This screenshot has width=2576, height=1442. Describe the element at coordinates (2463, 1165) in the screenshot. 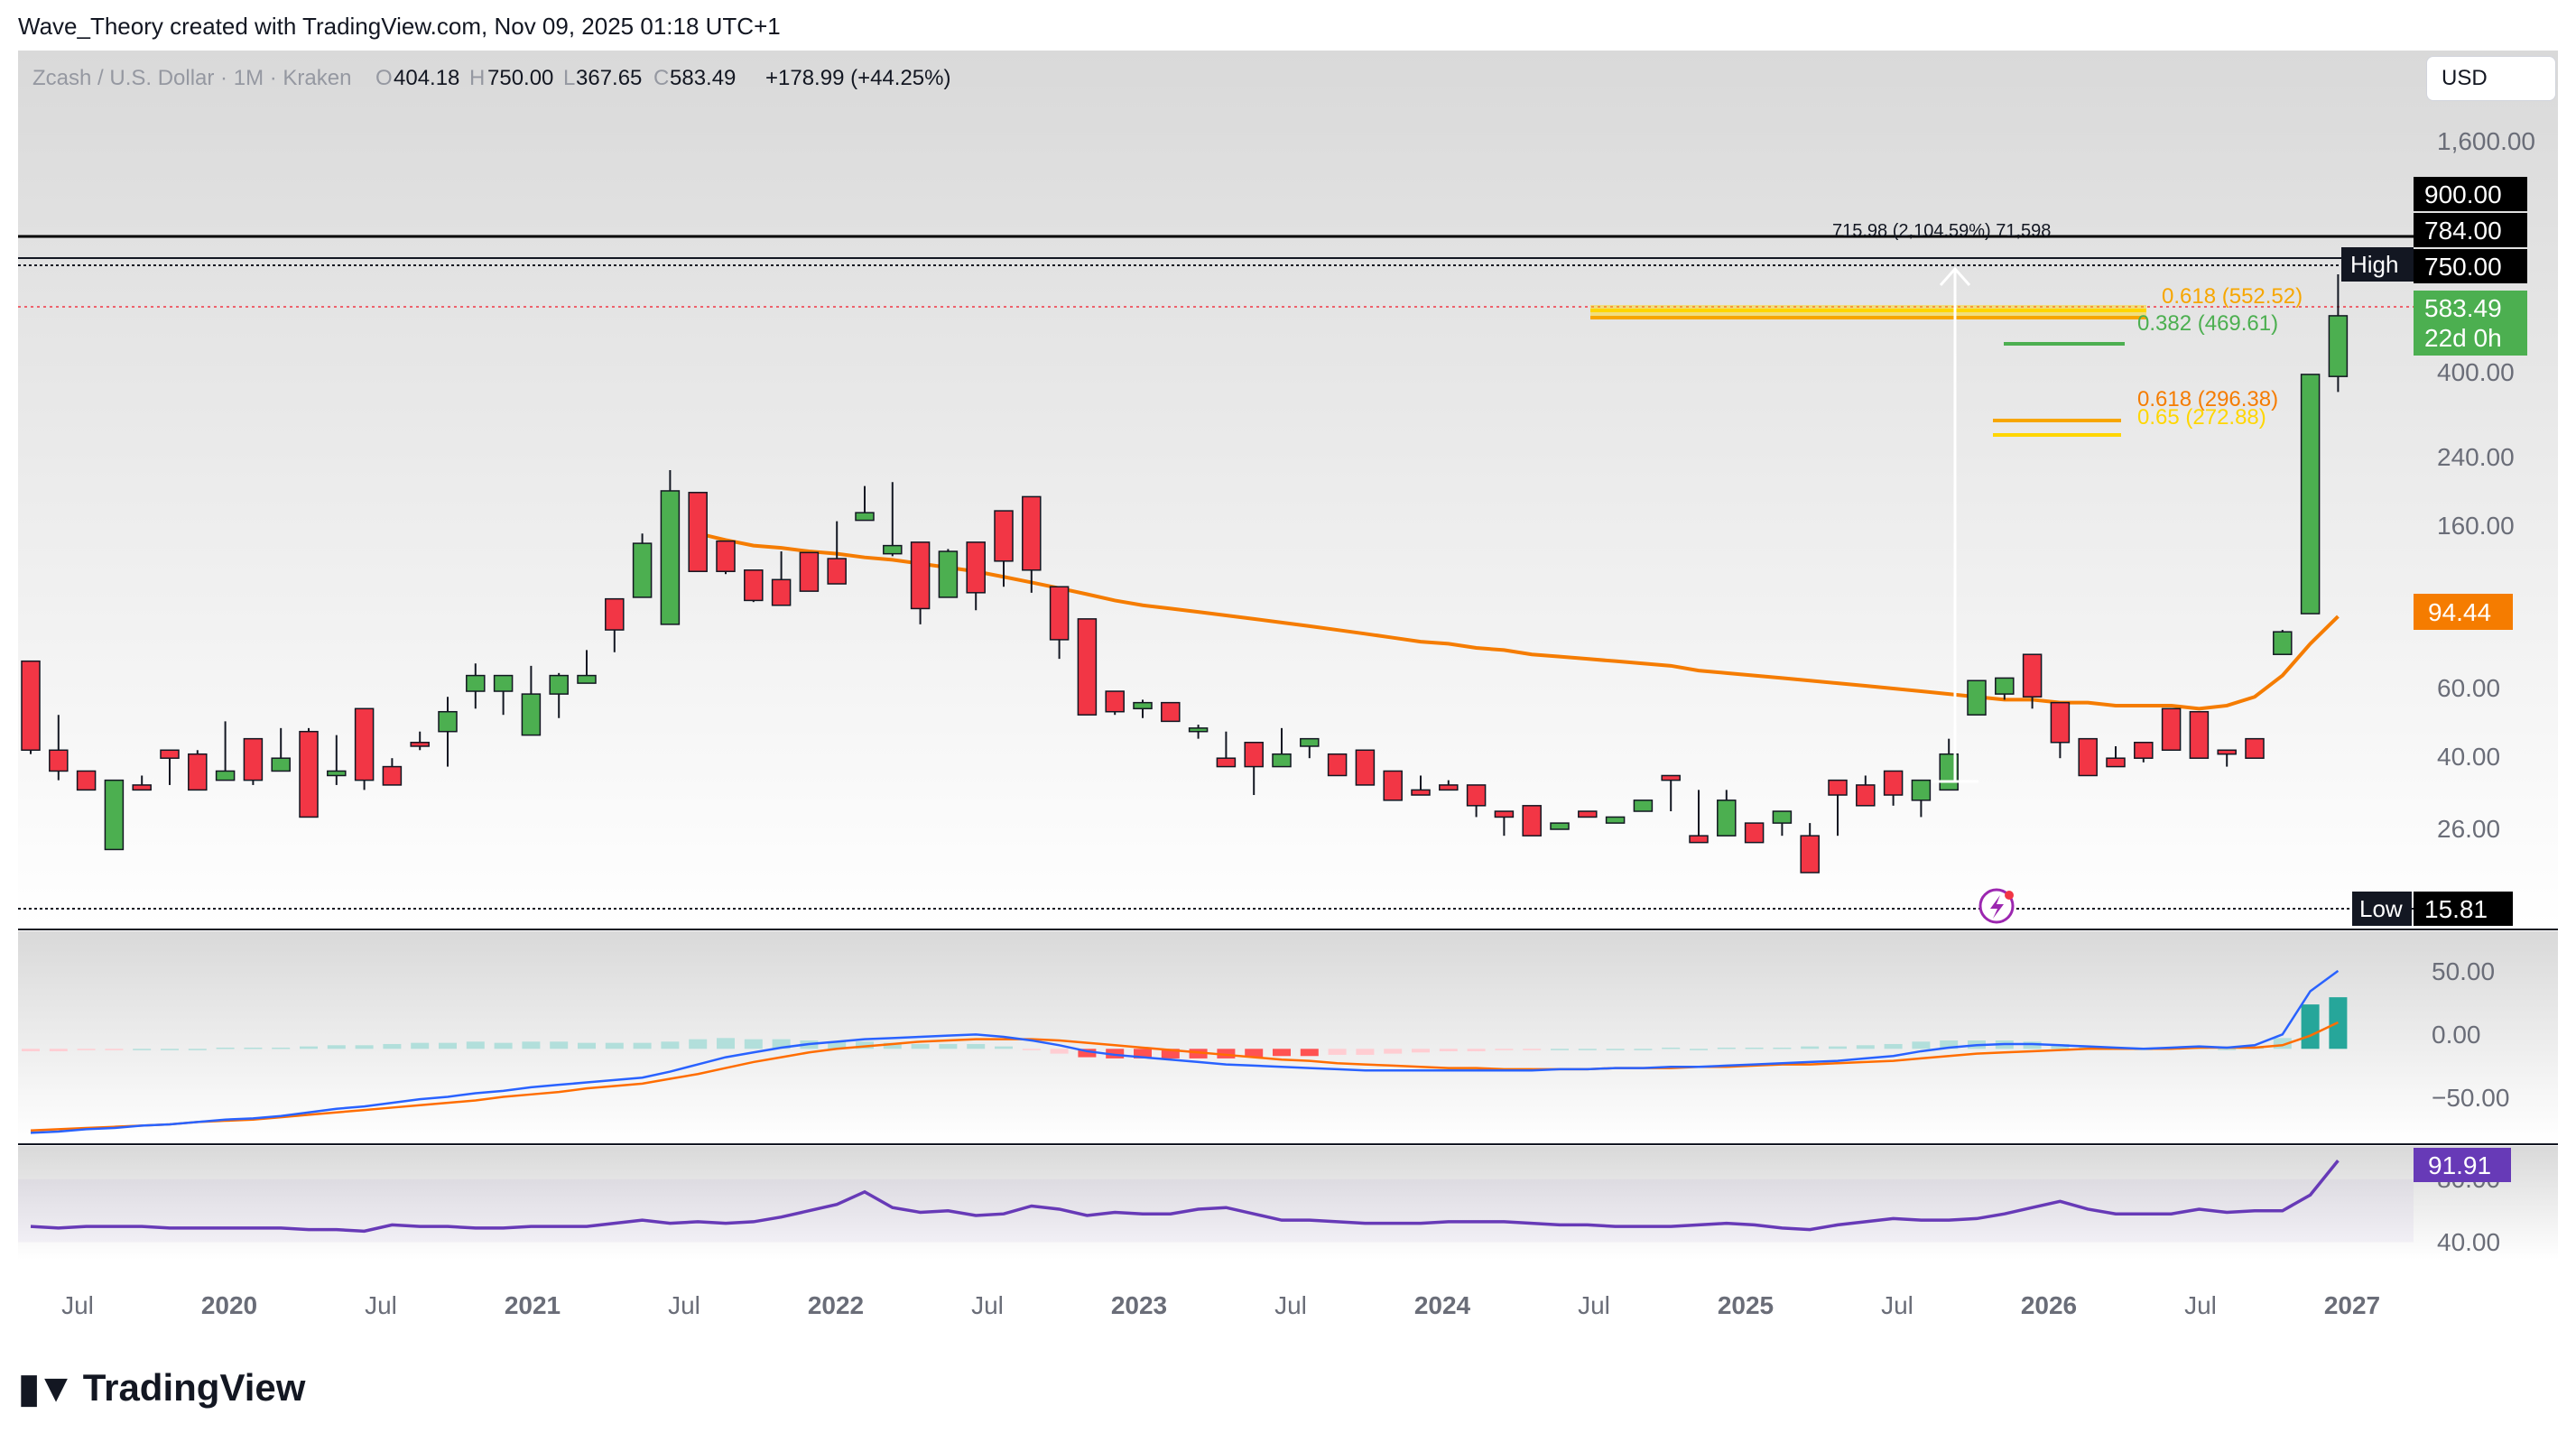

I see `price-tag-rsi: 91.91` at that location.